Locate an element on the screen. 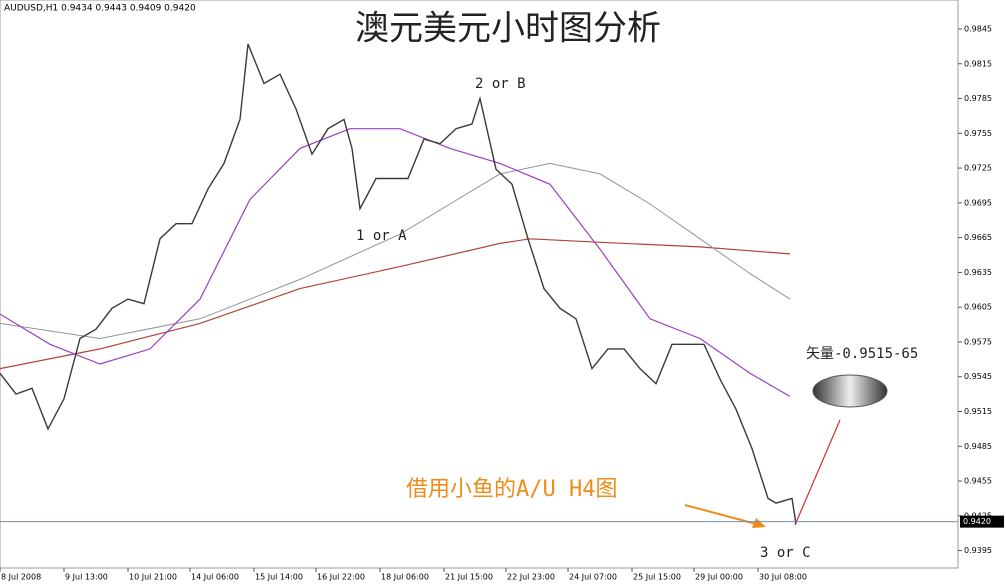  y-tick-label: 0.9515 is located at coordinates (978, 411).